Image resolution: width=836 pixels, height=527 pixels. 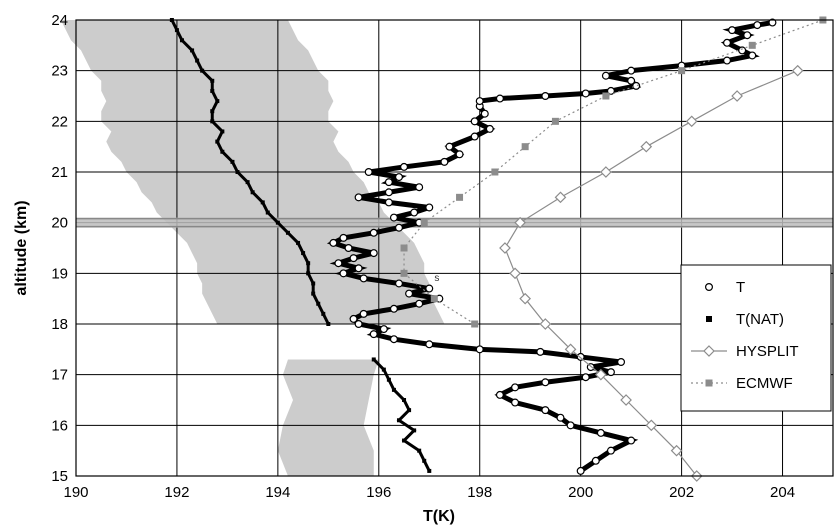 I want to click on y-tick-label: 24, so click(x=59, y=20).